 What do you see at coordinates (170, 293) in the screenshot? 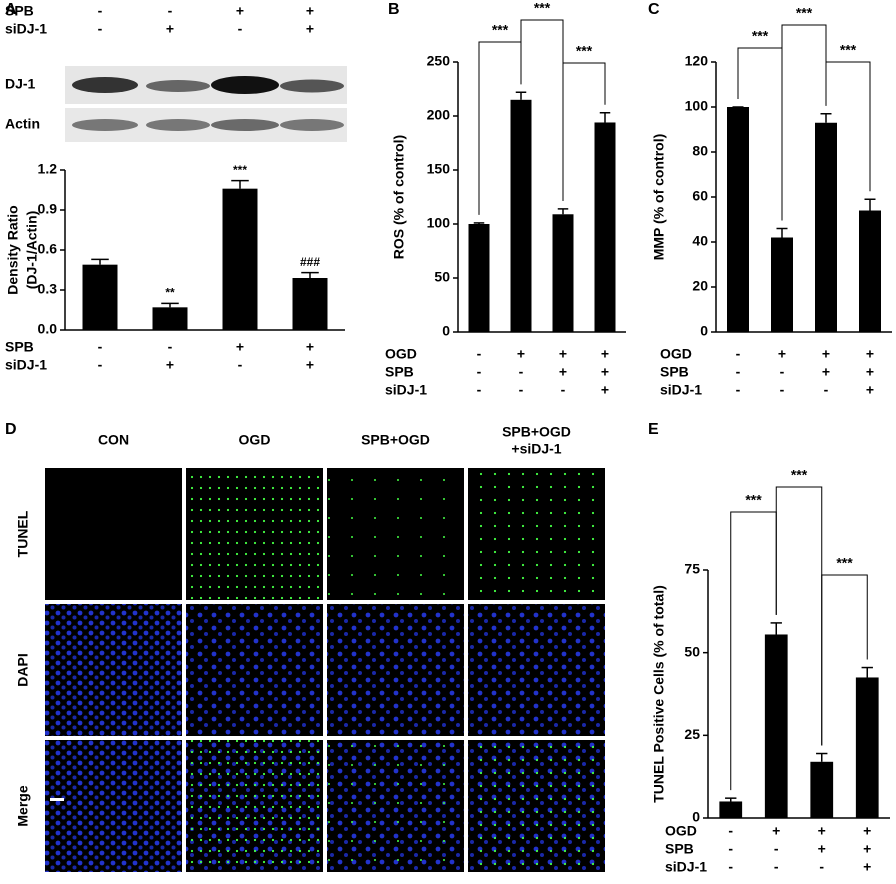
I see `significance-label: **` at bounding box center [170, 293].